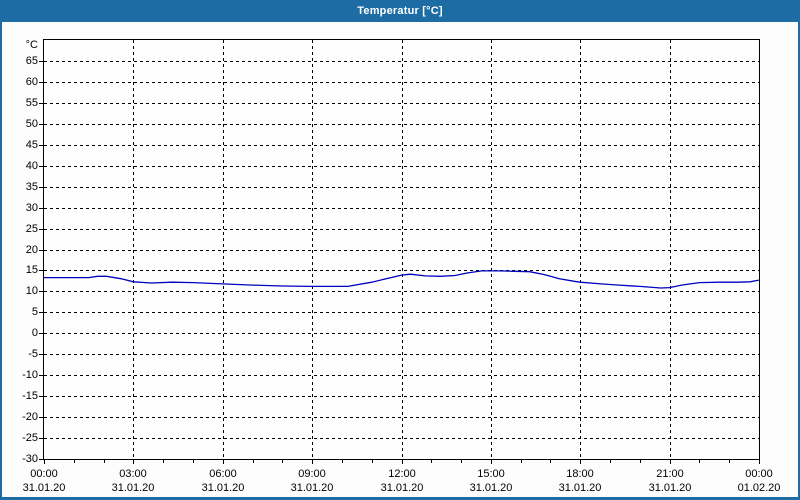  I want to click on x-axis-time-label: 03:00, so click(133, 474).